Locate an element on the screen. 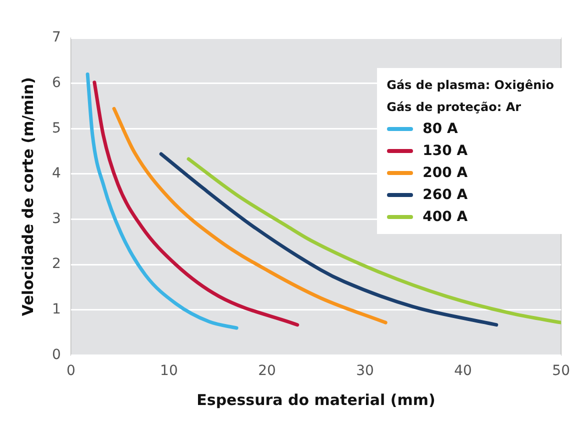 This screenshot has width=578, height=425. legend-label: 200 A is located at coordinates (445, 173).